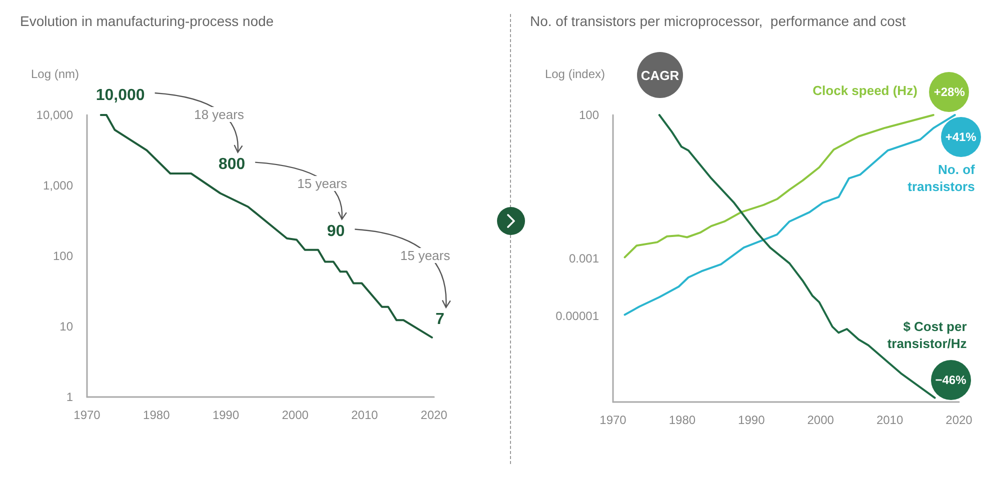 The image size is (999, 500). What do you see at coordinates (960, 137) in the screenshot?
I see `circle-badge: +41%` at bounding box center [960, 137].